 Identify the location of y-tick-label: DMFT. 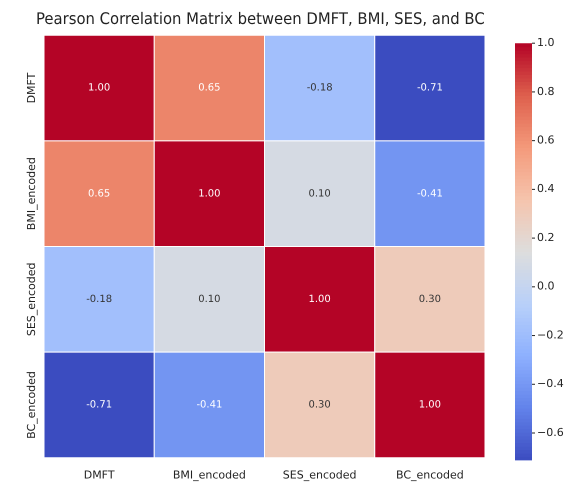
(31, 88).